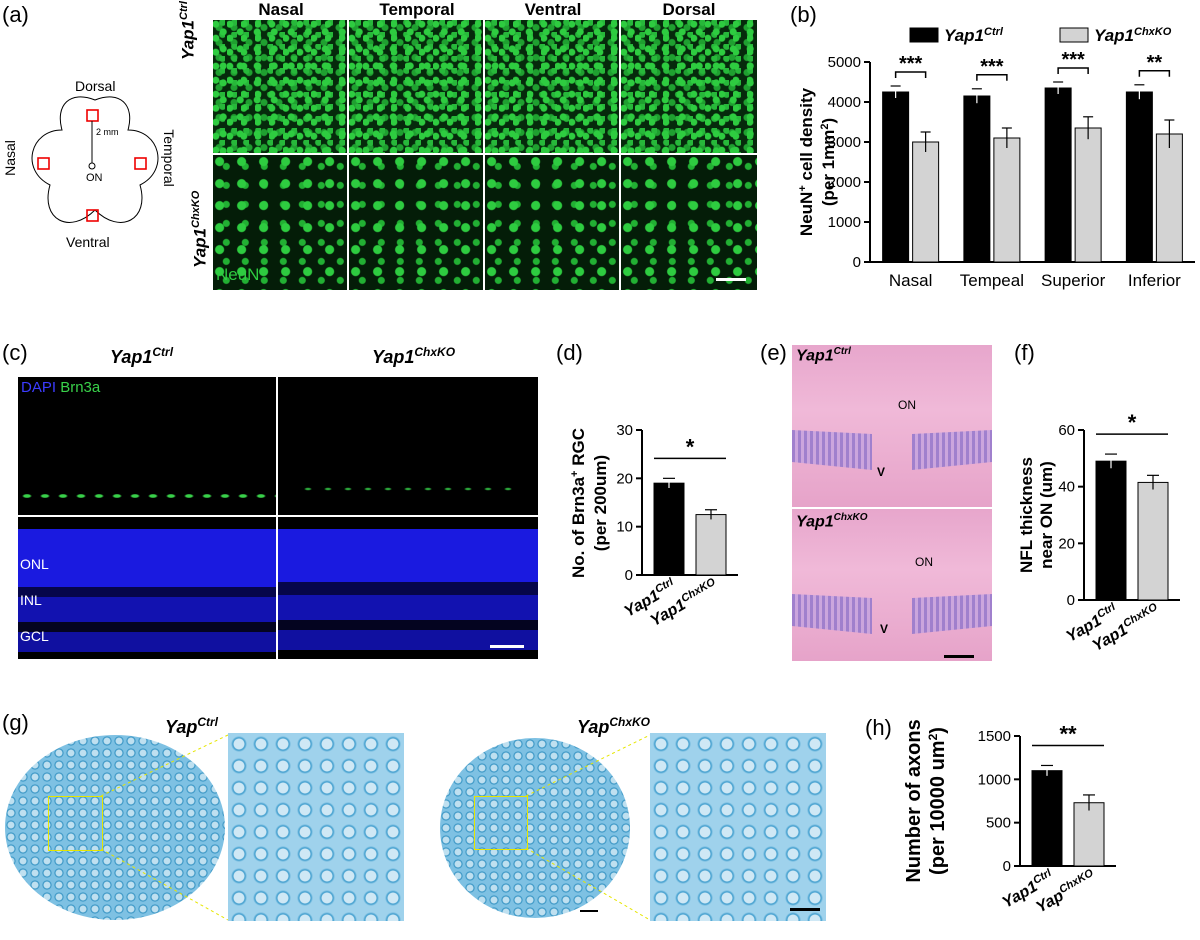  I want to click on b-x-tick-label: Superior, so click(1073, 280).